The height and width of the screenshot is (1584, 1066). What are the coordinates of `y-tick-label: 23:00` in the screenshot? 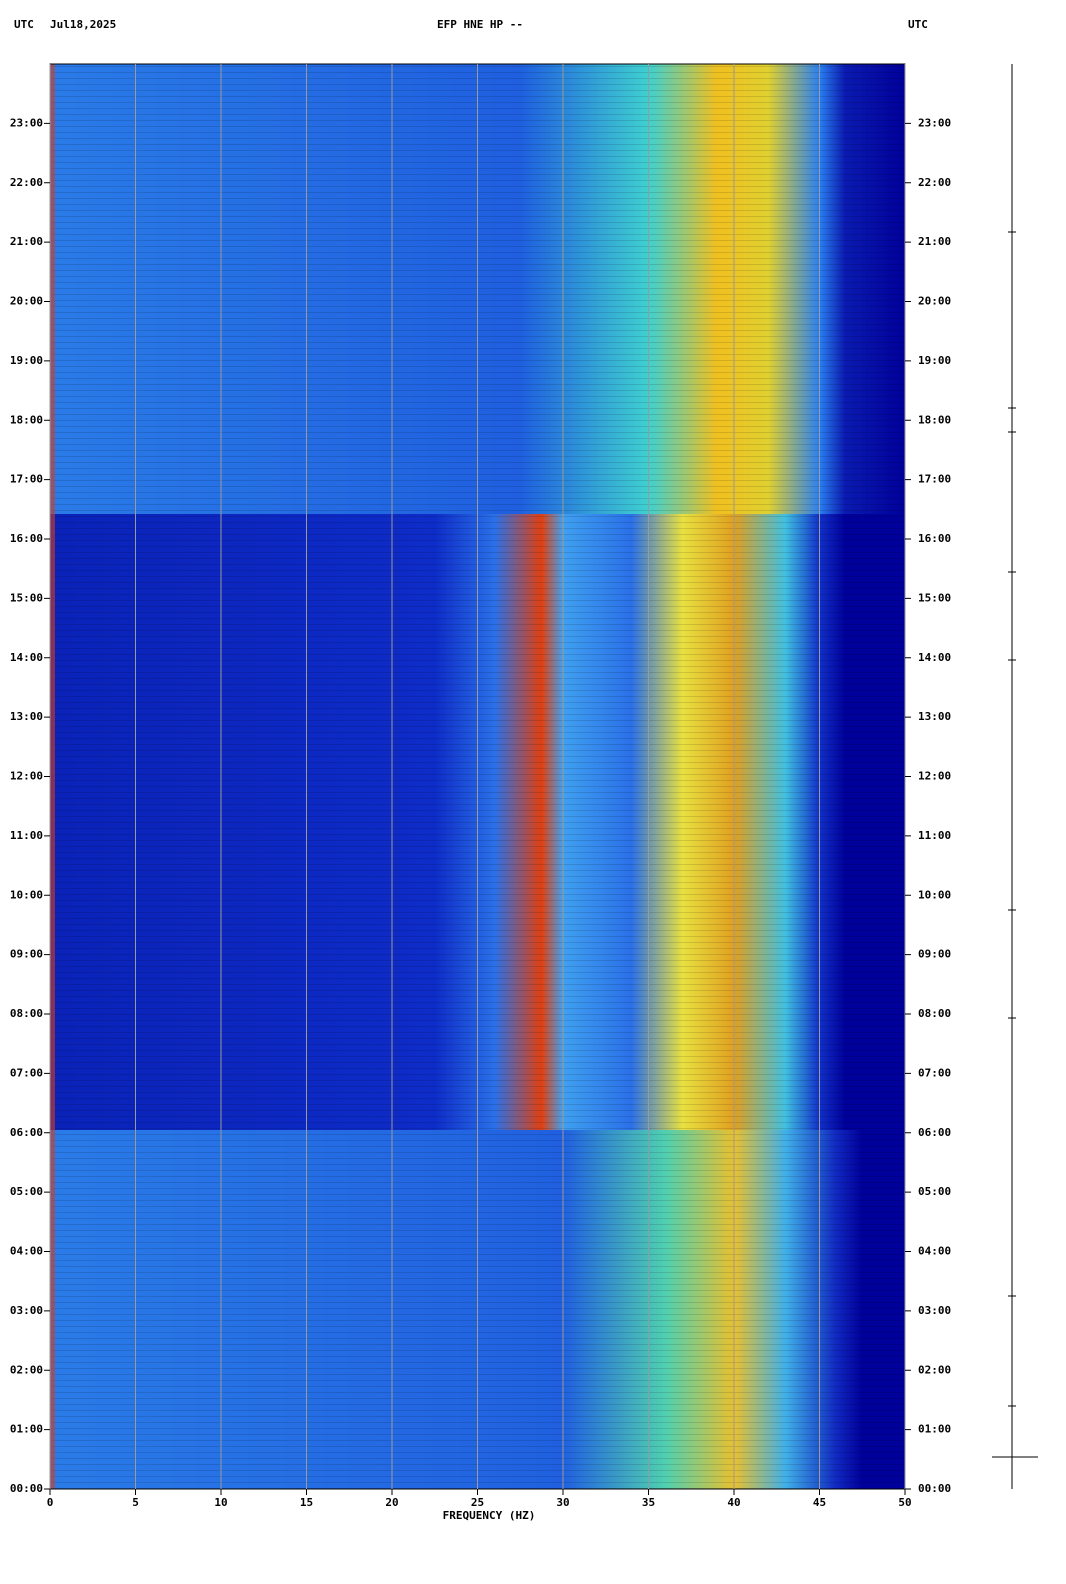 It's located at (26, 122).